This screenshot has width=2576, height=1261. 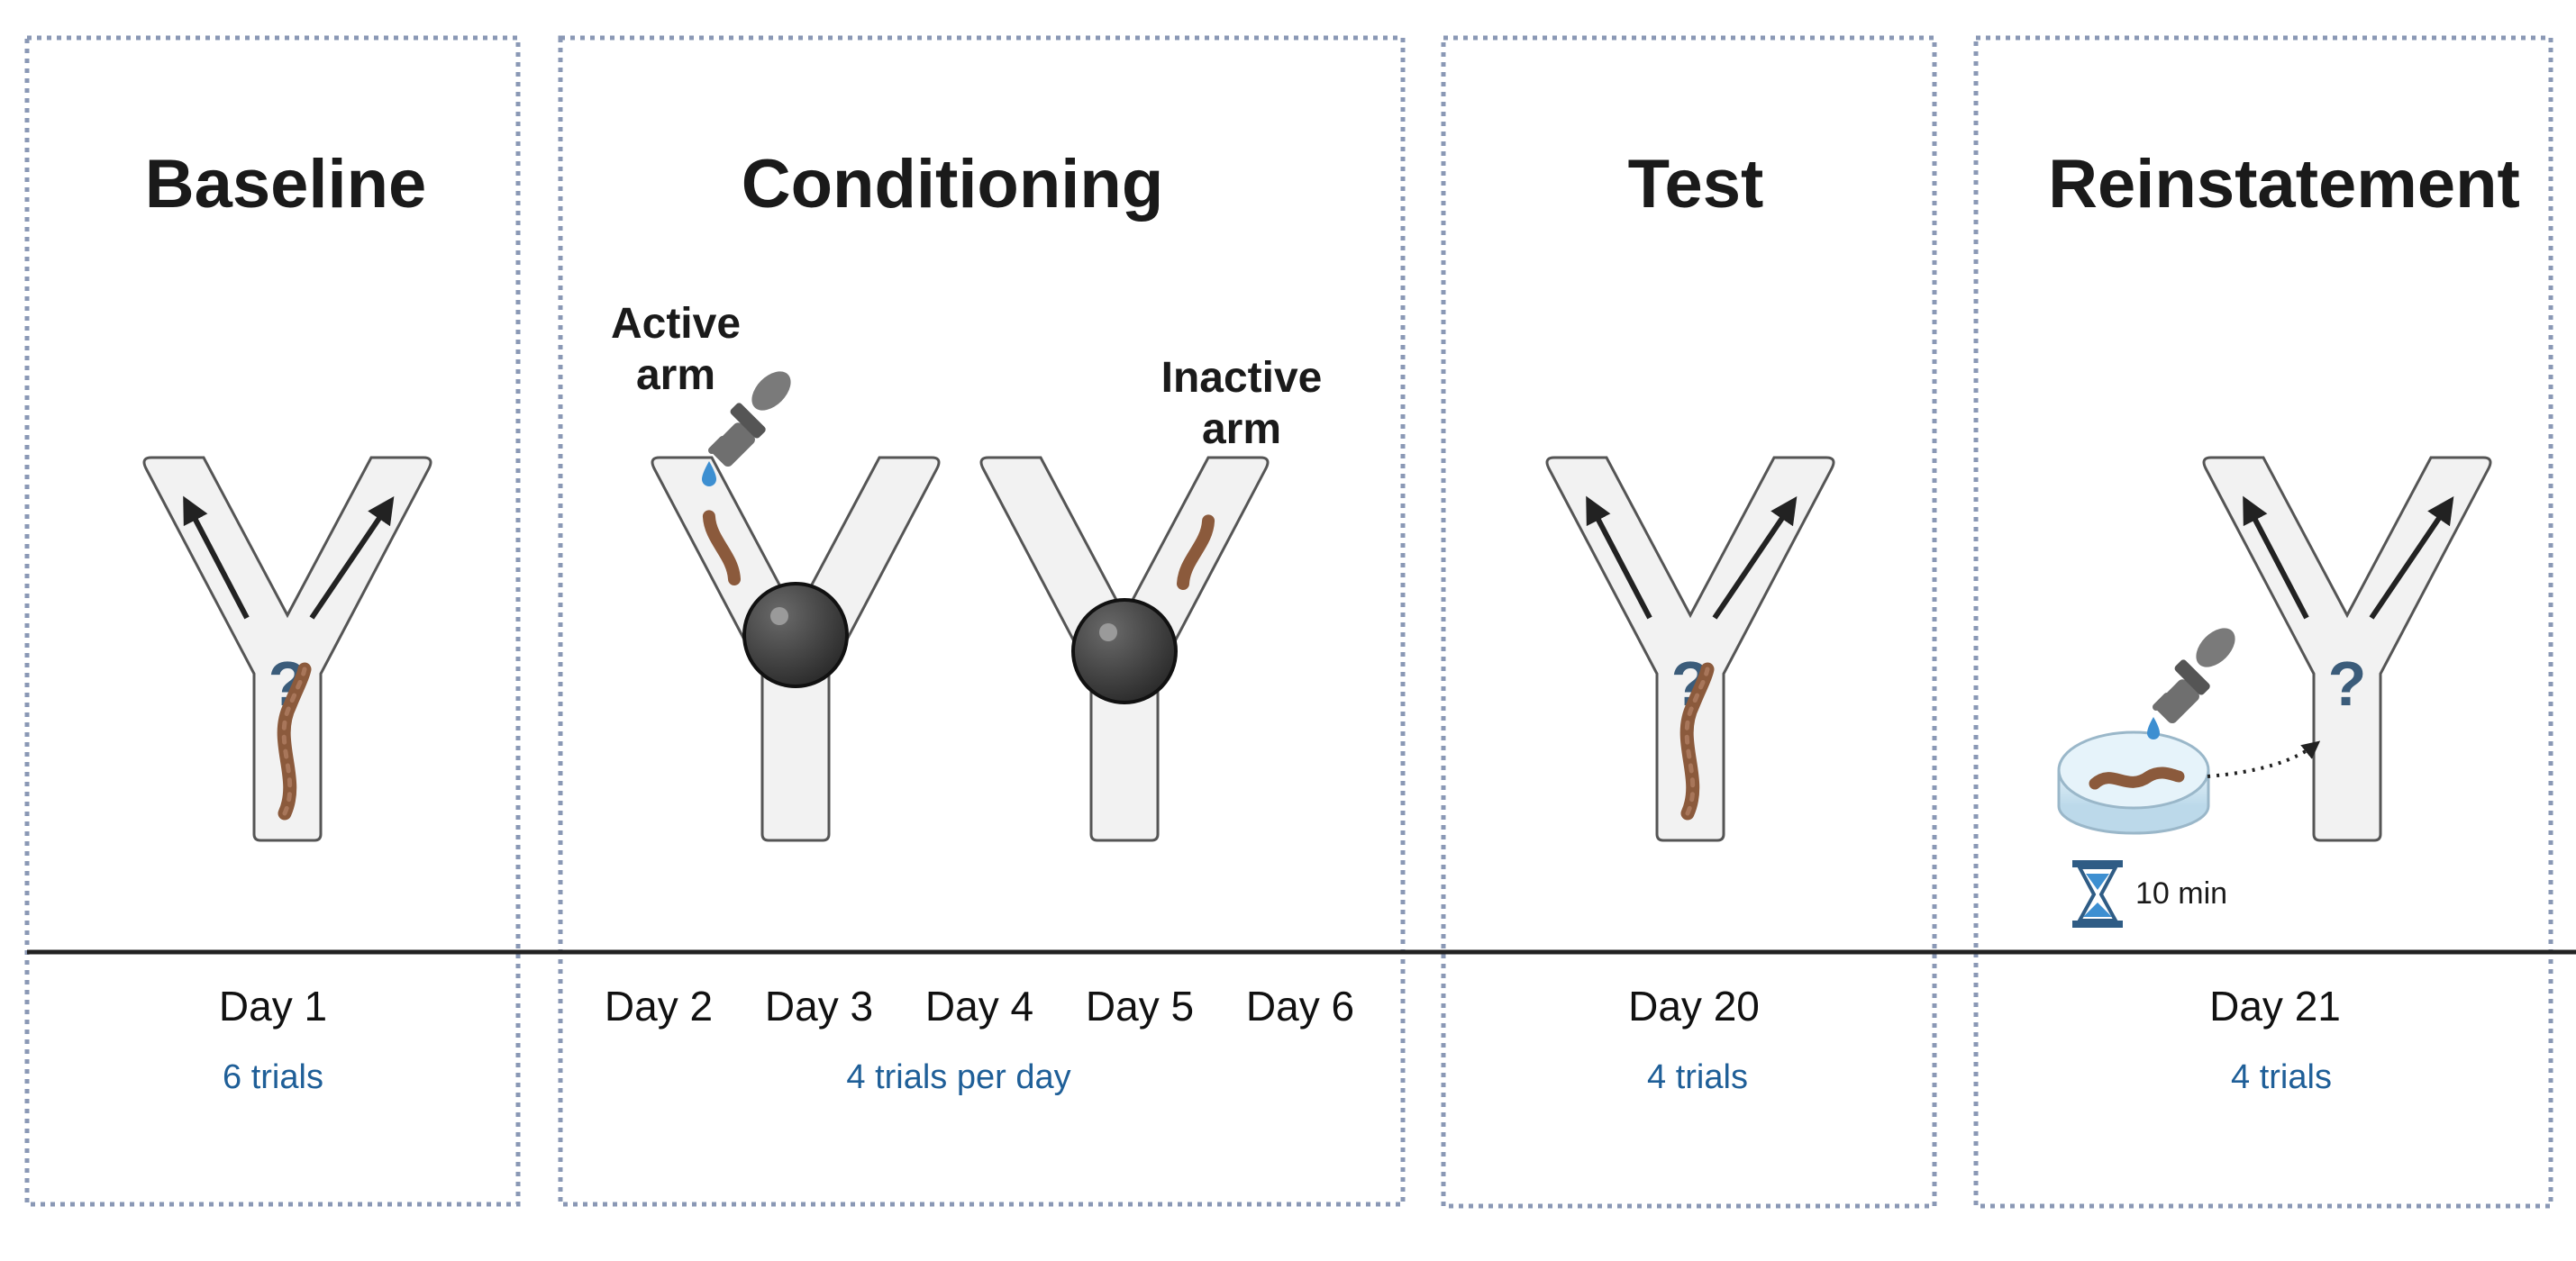 I want to click on transfer-arrow-icon, so click(x=2264, y=759).